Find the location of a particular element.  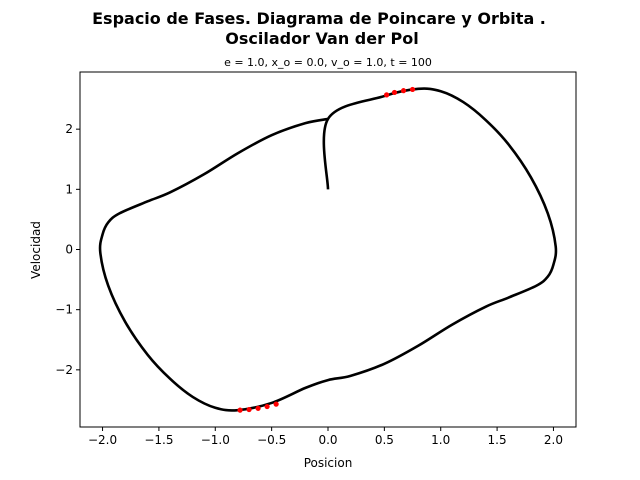

x-tick-label: −0.5 is located at coordinates (271, 440).